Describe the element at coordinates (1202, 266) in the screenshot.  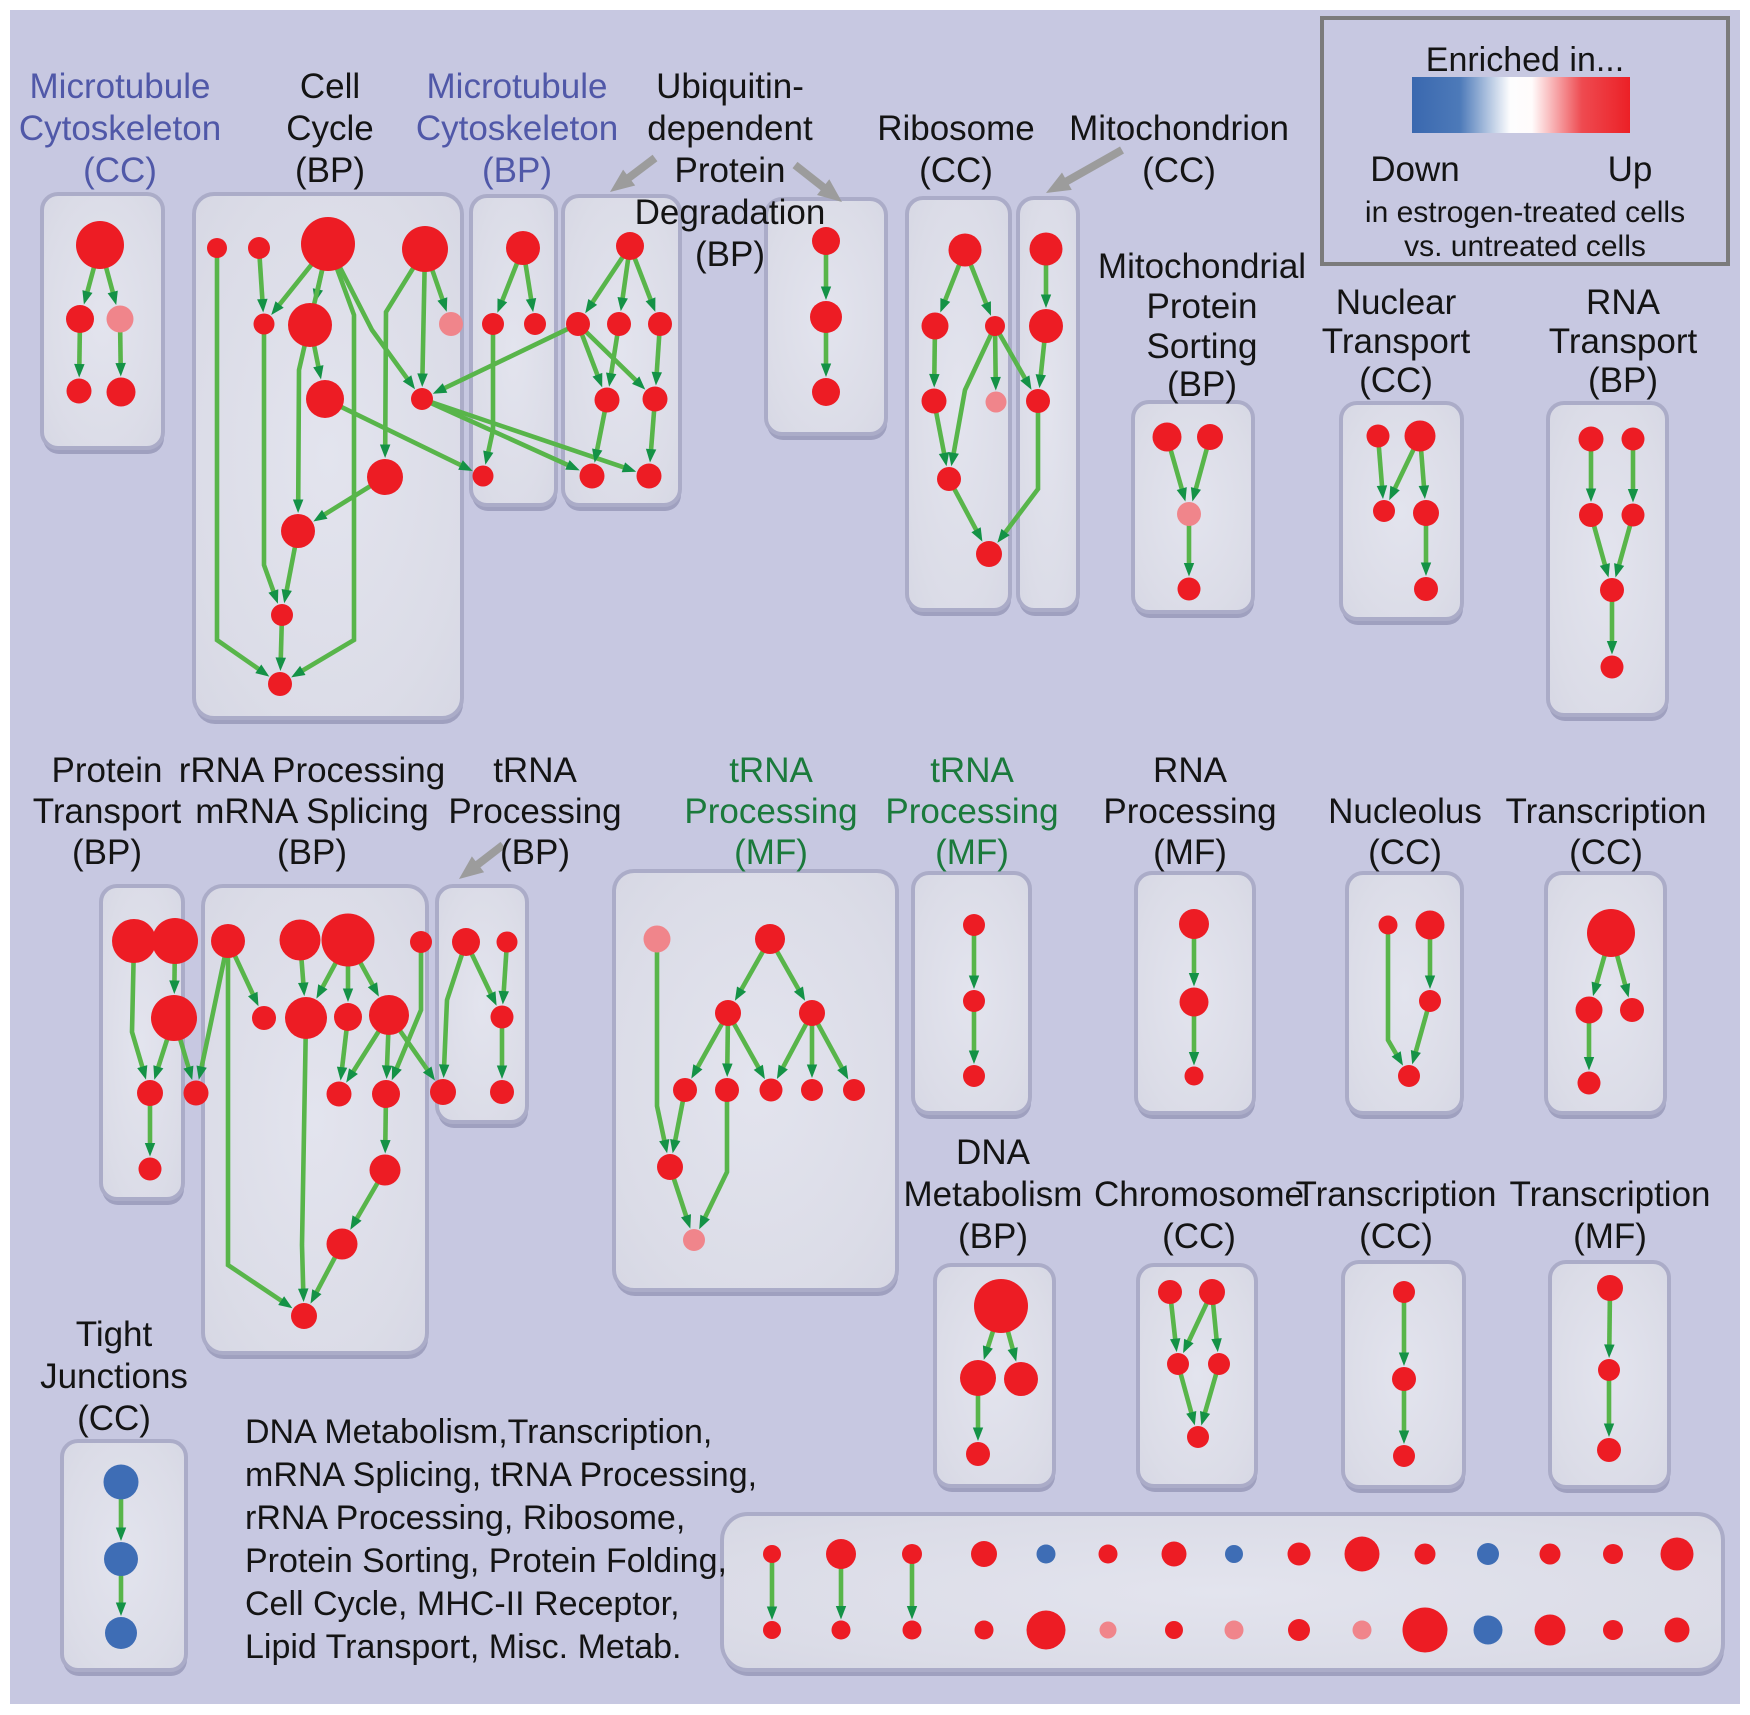
I see `svg-text: Mitochondrial` at that location.